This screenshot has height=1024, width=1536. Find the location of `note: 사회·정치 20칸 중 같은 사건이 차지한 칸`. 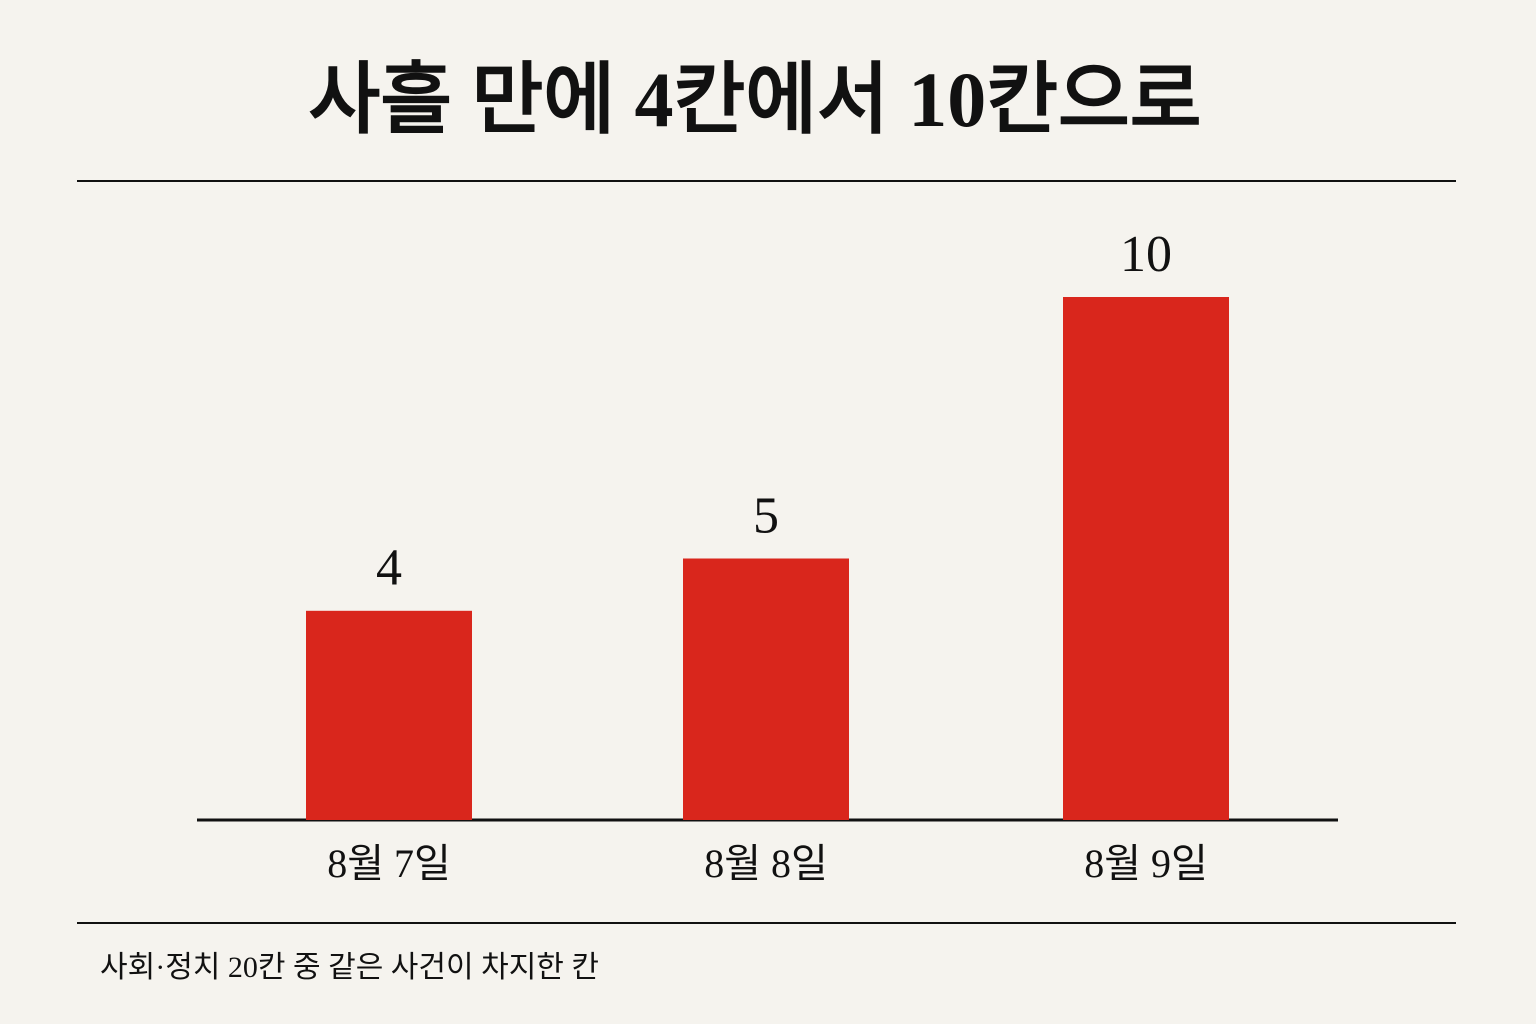

note: 사회·정치 20칸 중 같은 사건이 차지한 칸 is located at coordinates (349, 967).